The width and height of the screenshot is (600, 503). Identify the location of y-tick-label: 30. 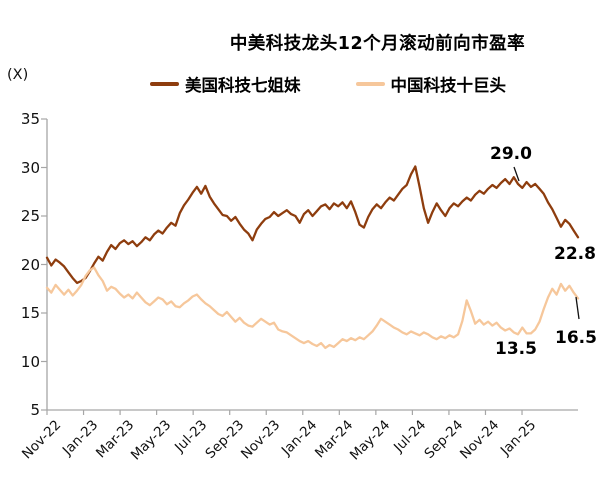
(30, 167).